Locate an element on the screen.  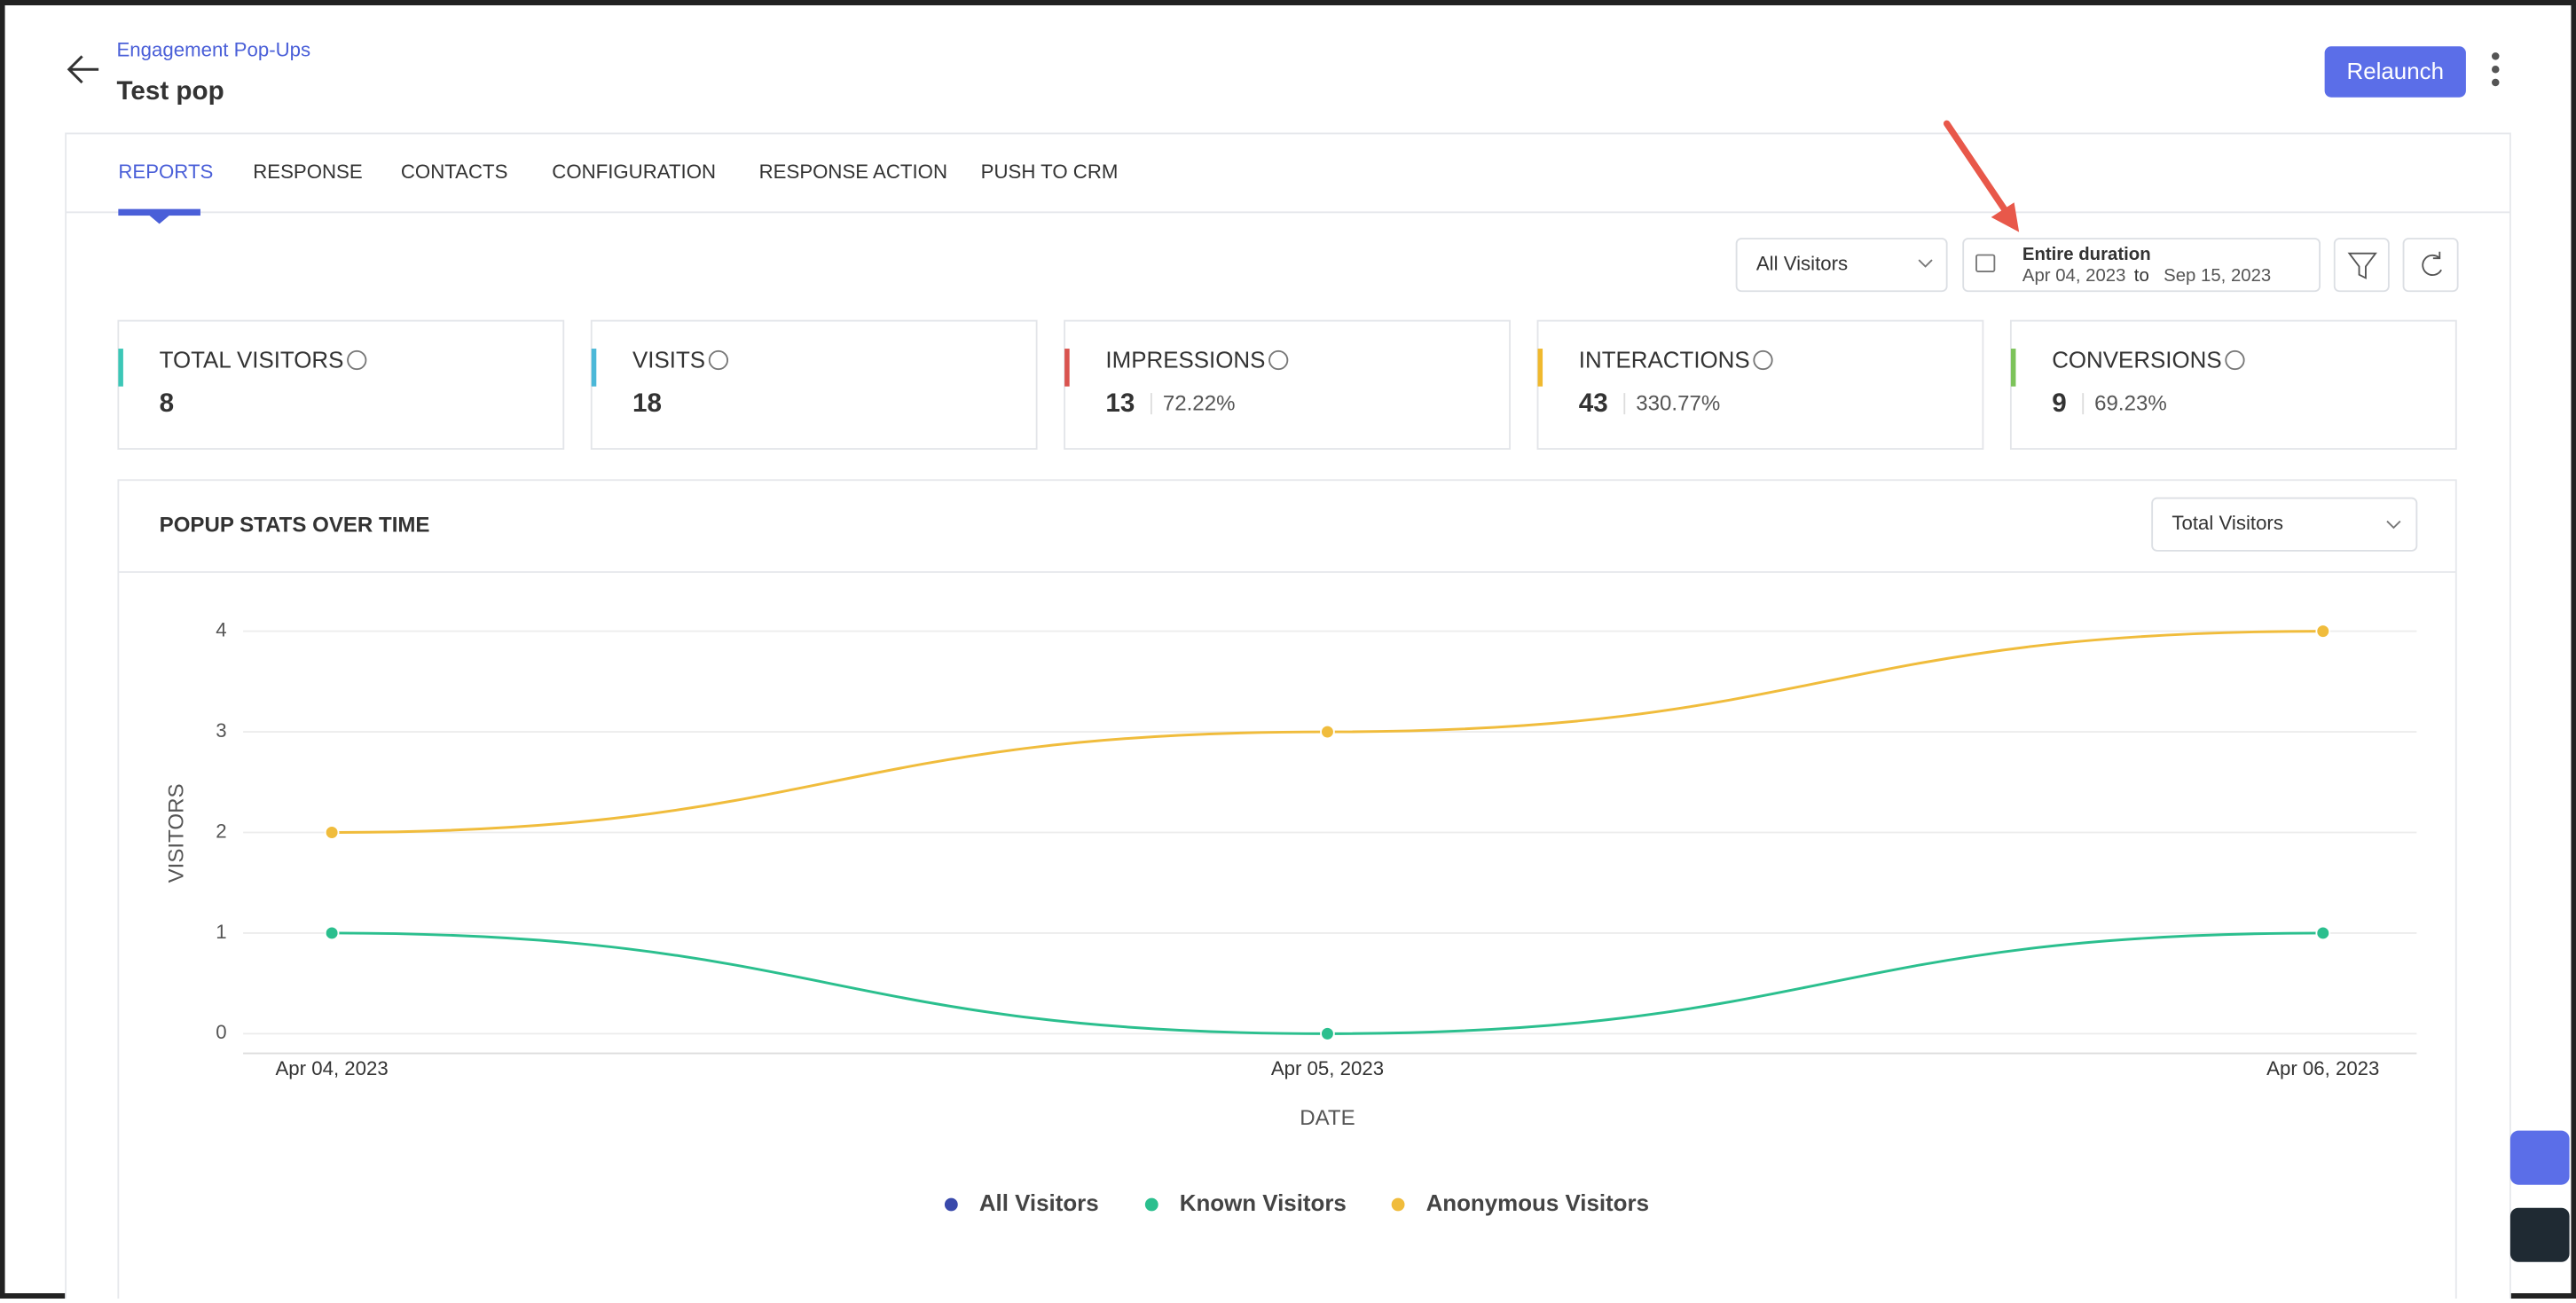
stat-percent: 330.77% is located at coordinates (1678, 403).